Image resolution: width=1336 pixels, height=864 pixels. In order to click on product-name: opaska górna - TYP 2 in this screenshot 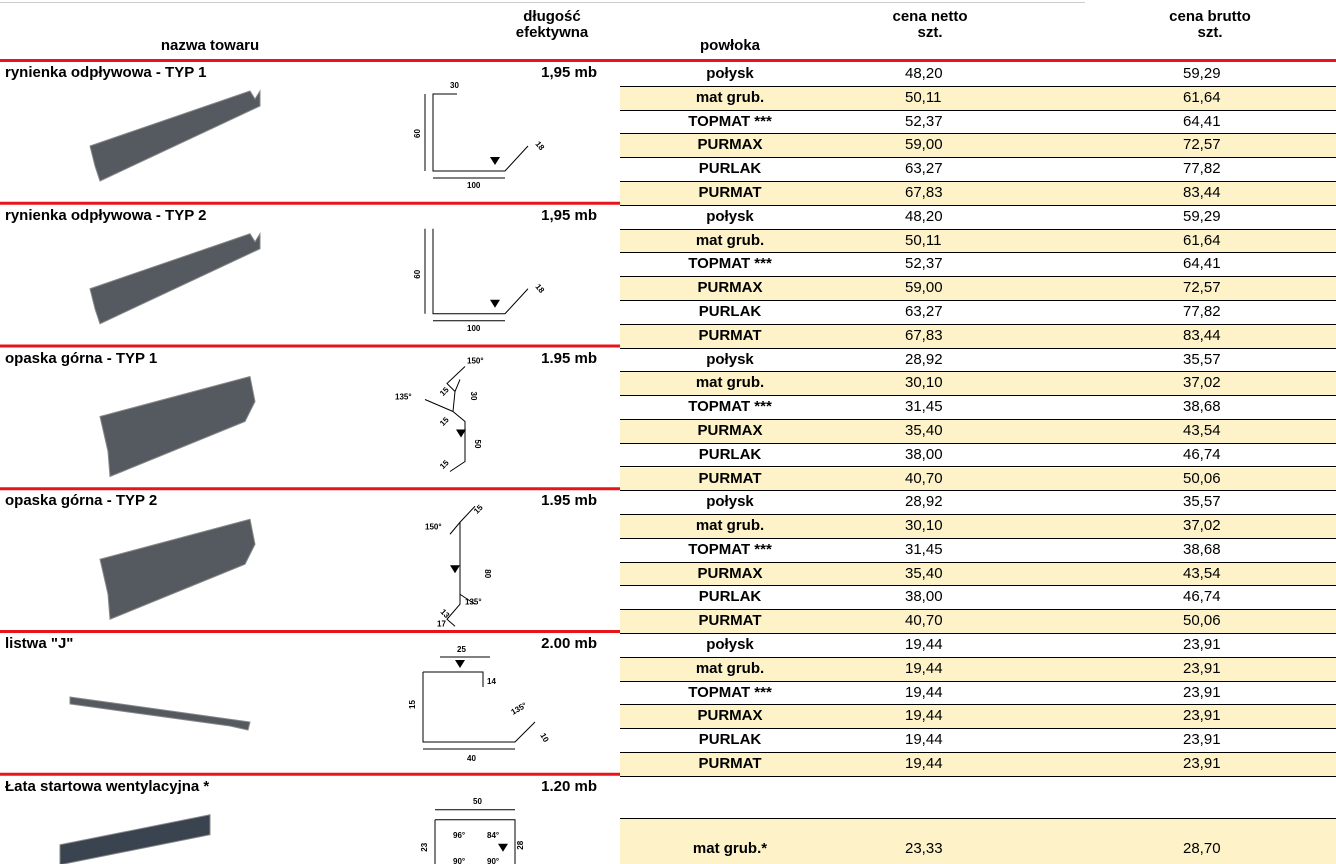, I will do `click(81, 501)`.